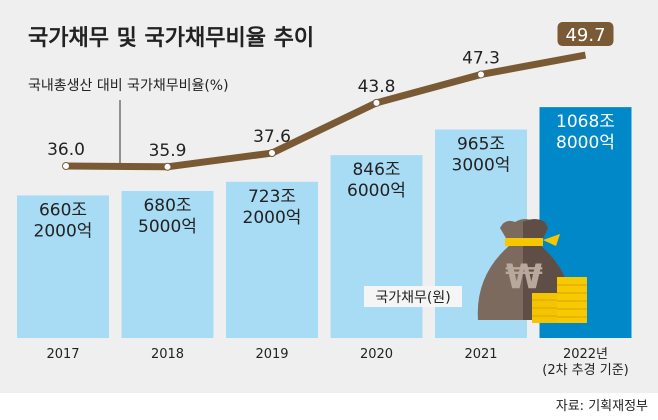  I want to click on ratio-highlight-badge, so click(585, 34).